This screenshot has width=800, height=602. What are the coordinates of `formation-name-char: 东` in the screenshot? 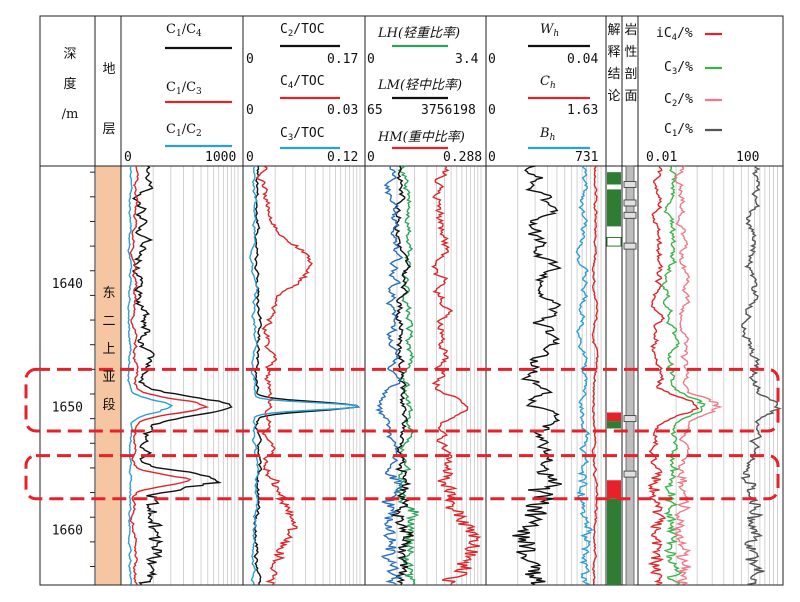 It's located at (109, 293).